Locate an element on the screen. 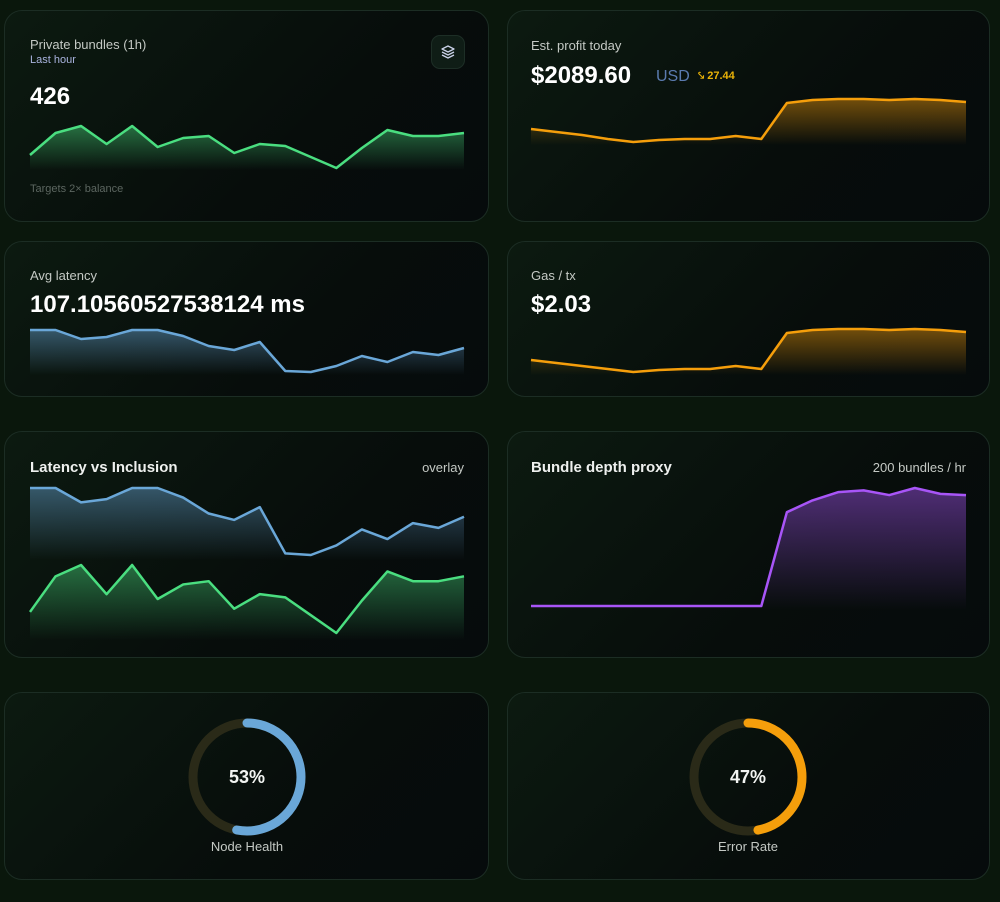  bundles-sparkline is located at coordinates (247, 147).